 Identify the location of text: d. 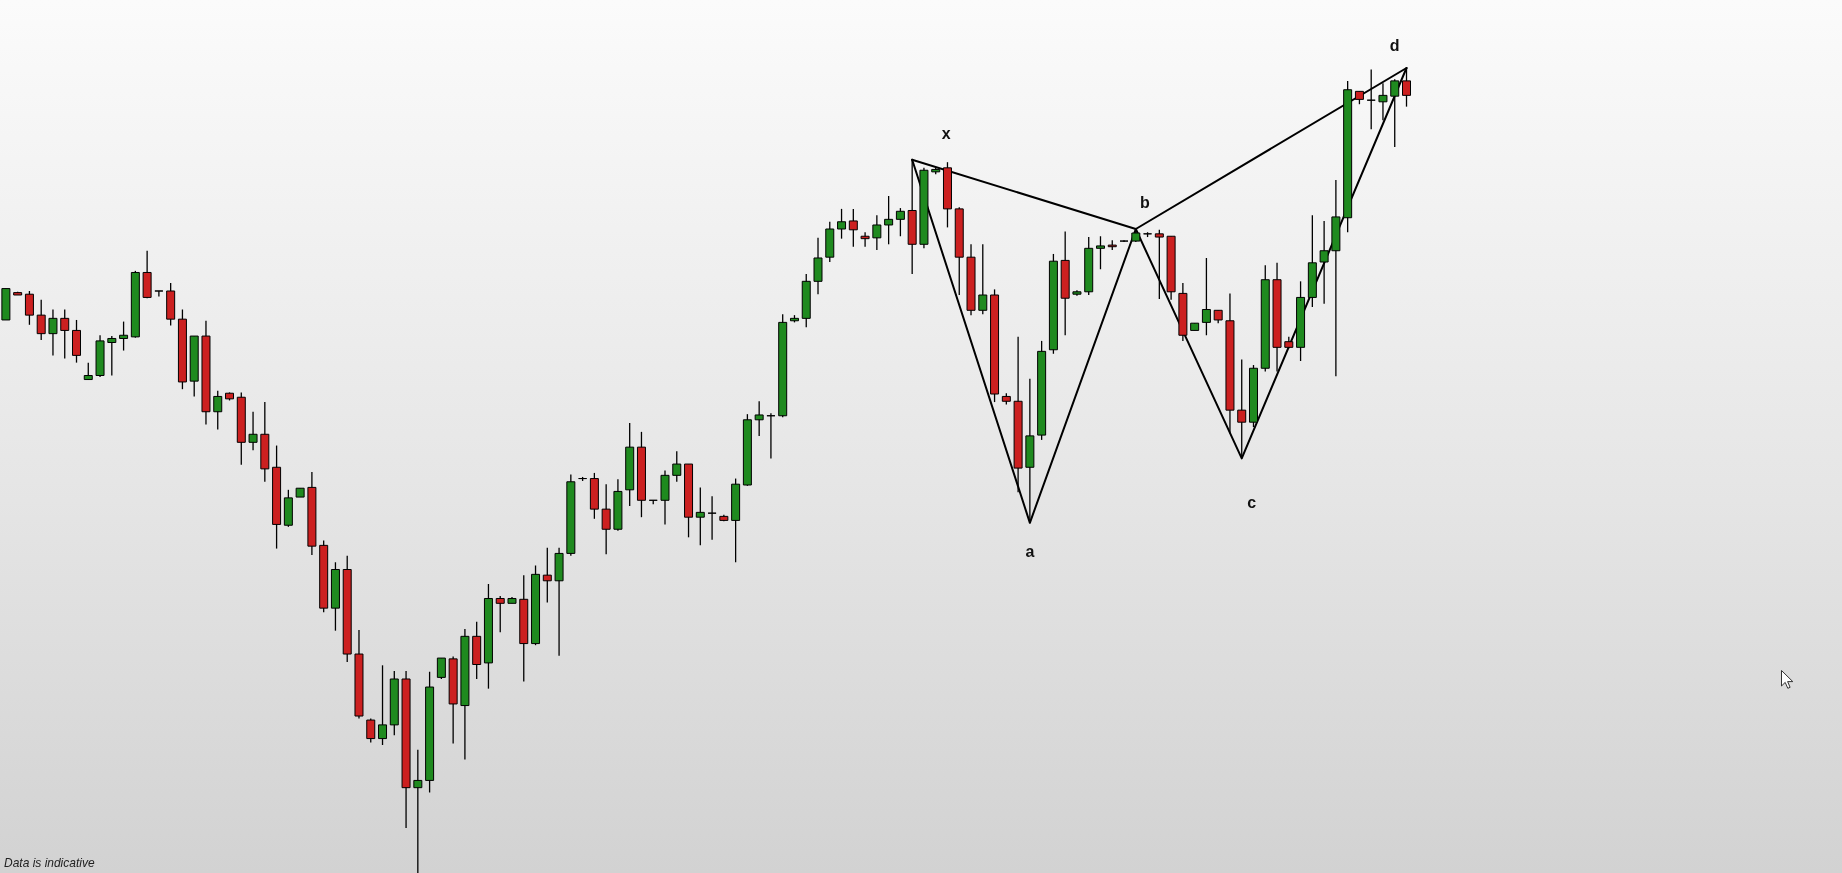
(1394, 45).